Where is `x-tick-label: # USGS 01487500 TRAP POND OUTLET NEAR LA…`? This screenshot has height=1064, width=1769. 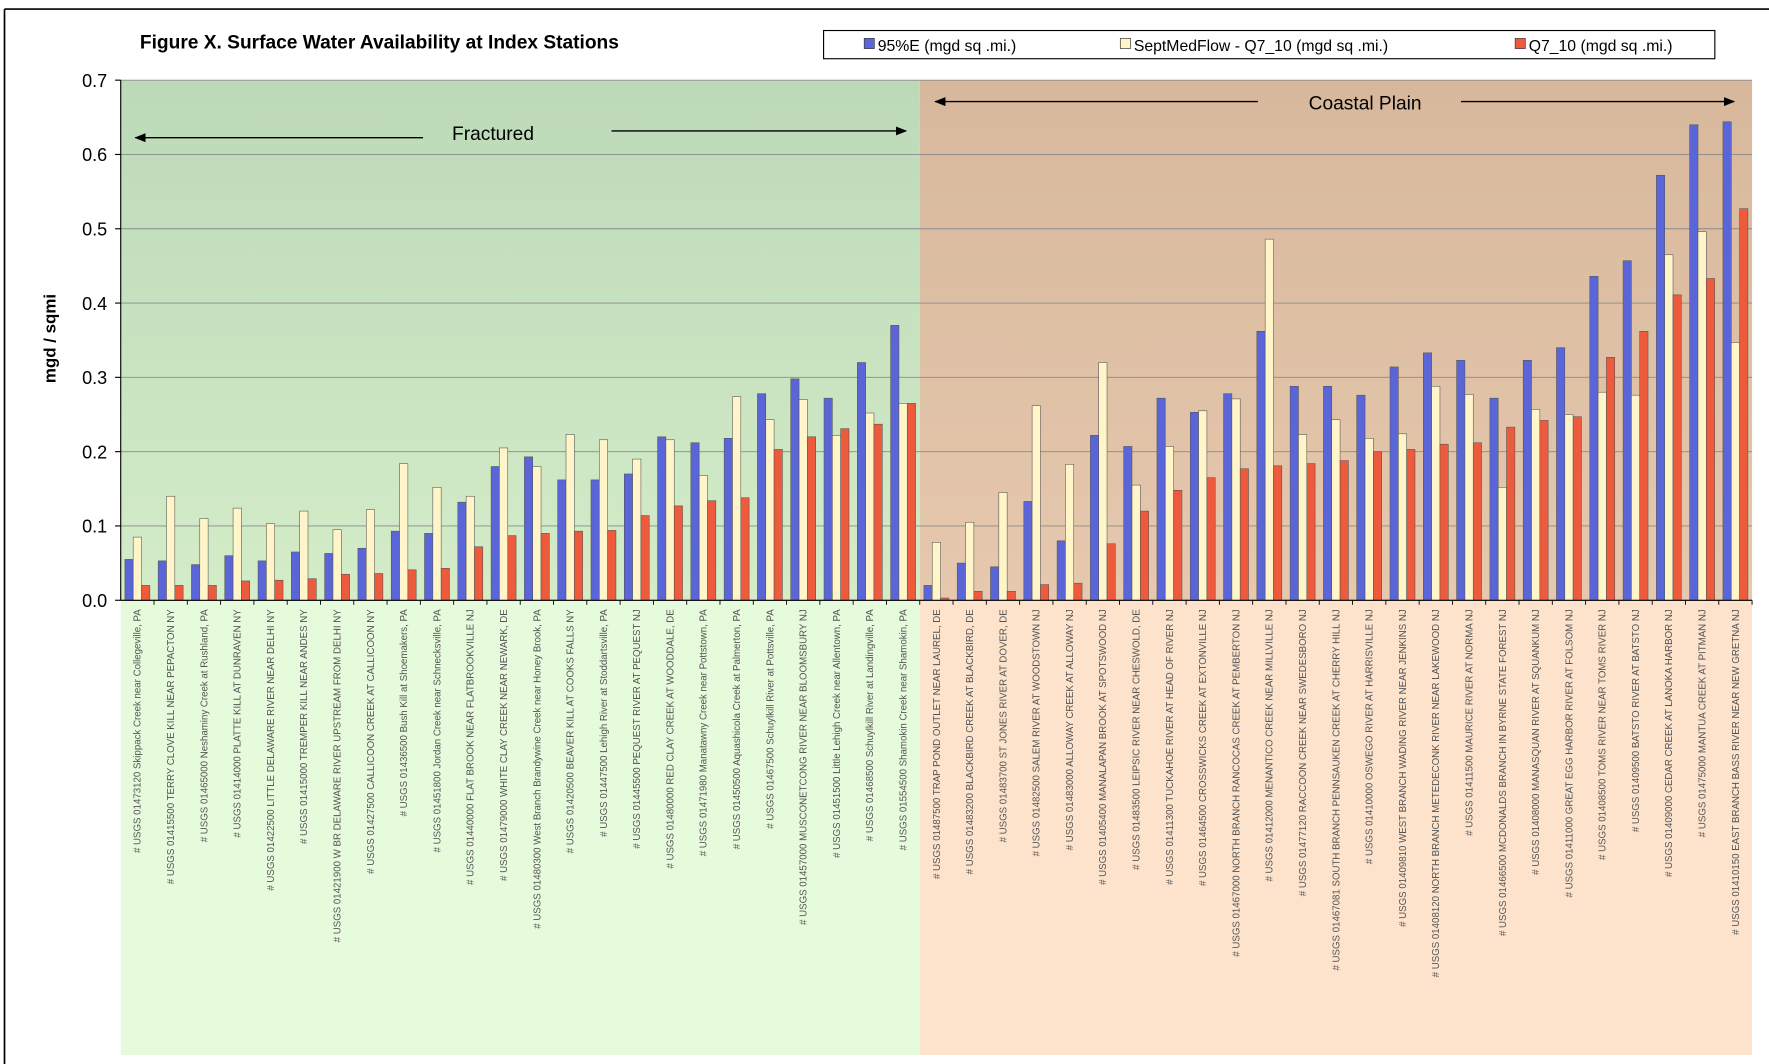
x-tick-label: # USGS 01487500 TRAP POND OUTLET NEAR LA… is located at coordinates (937, 744).